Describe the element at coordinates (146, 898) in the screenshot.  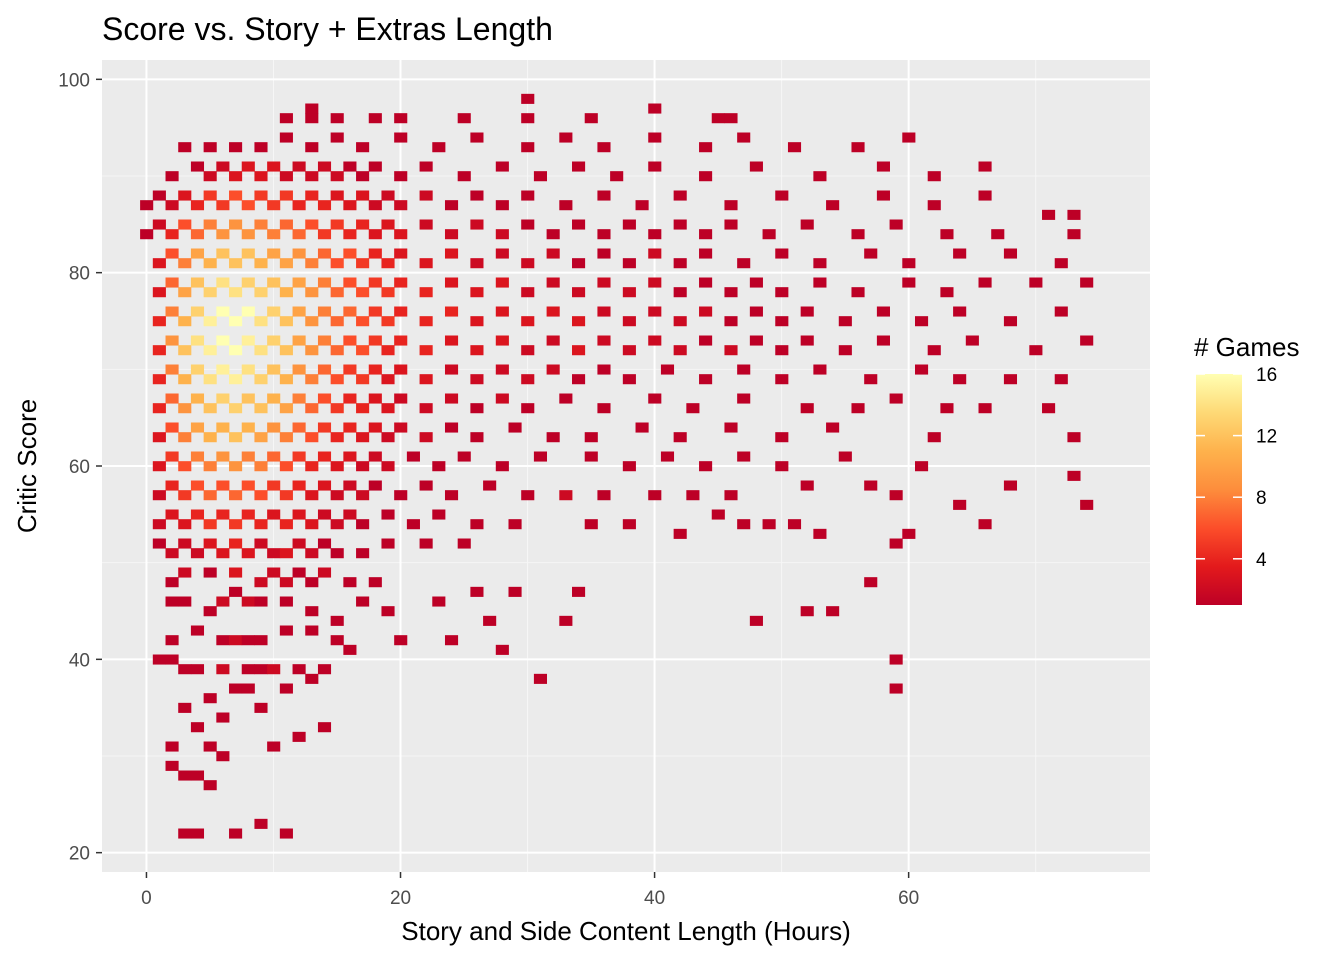
I see `x-tick-label: 0` at that location.